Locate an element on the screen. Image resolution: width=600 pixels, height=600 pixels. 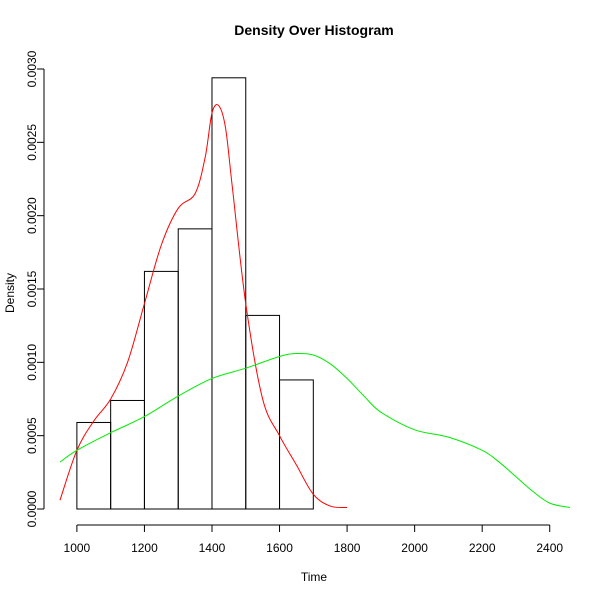
x-tick-label: 1400 is located at coordinates (212, 548).